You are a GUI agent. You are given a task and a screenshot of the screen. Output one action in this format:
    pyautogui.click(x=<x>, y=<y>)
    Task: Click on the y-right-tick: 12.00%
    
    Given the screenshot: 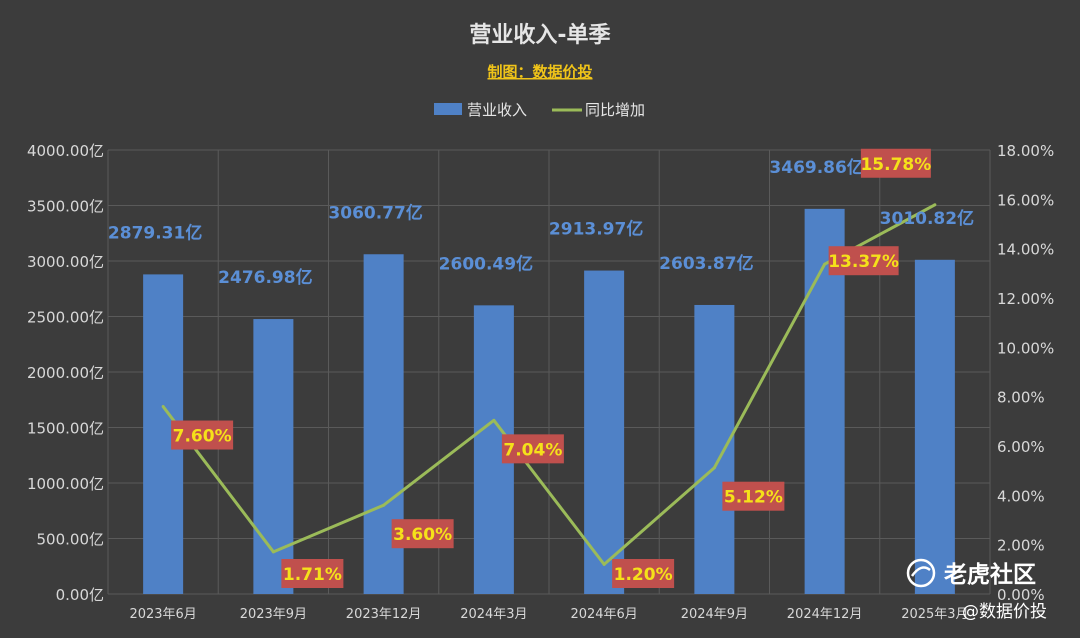 What is the action you would take?
    pyautogui.click(x=1025, y=299)
    